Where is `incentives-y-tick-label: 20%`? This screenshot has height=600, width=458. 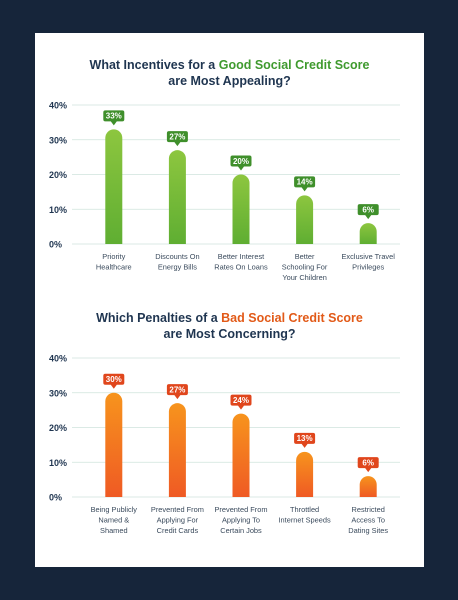 incentives-y-tick-label: 20% is located at coordinates (58, 175).